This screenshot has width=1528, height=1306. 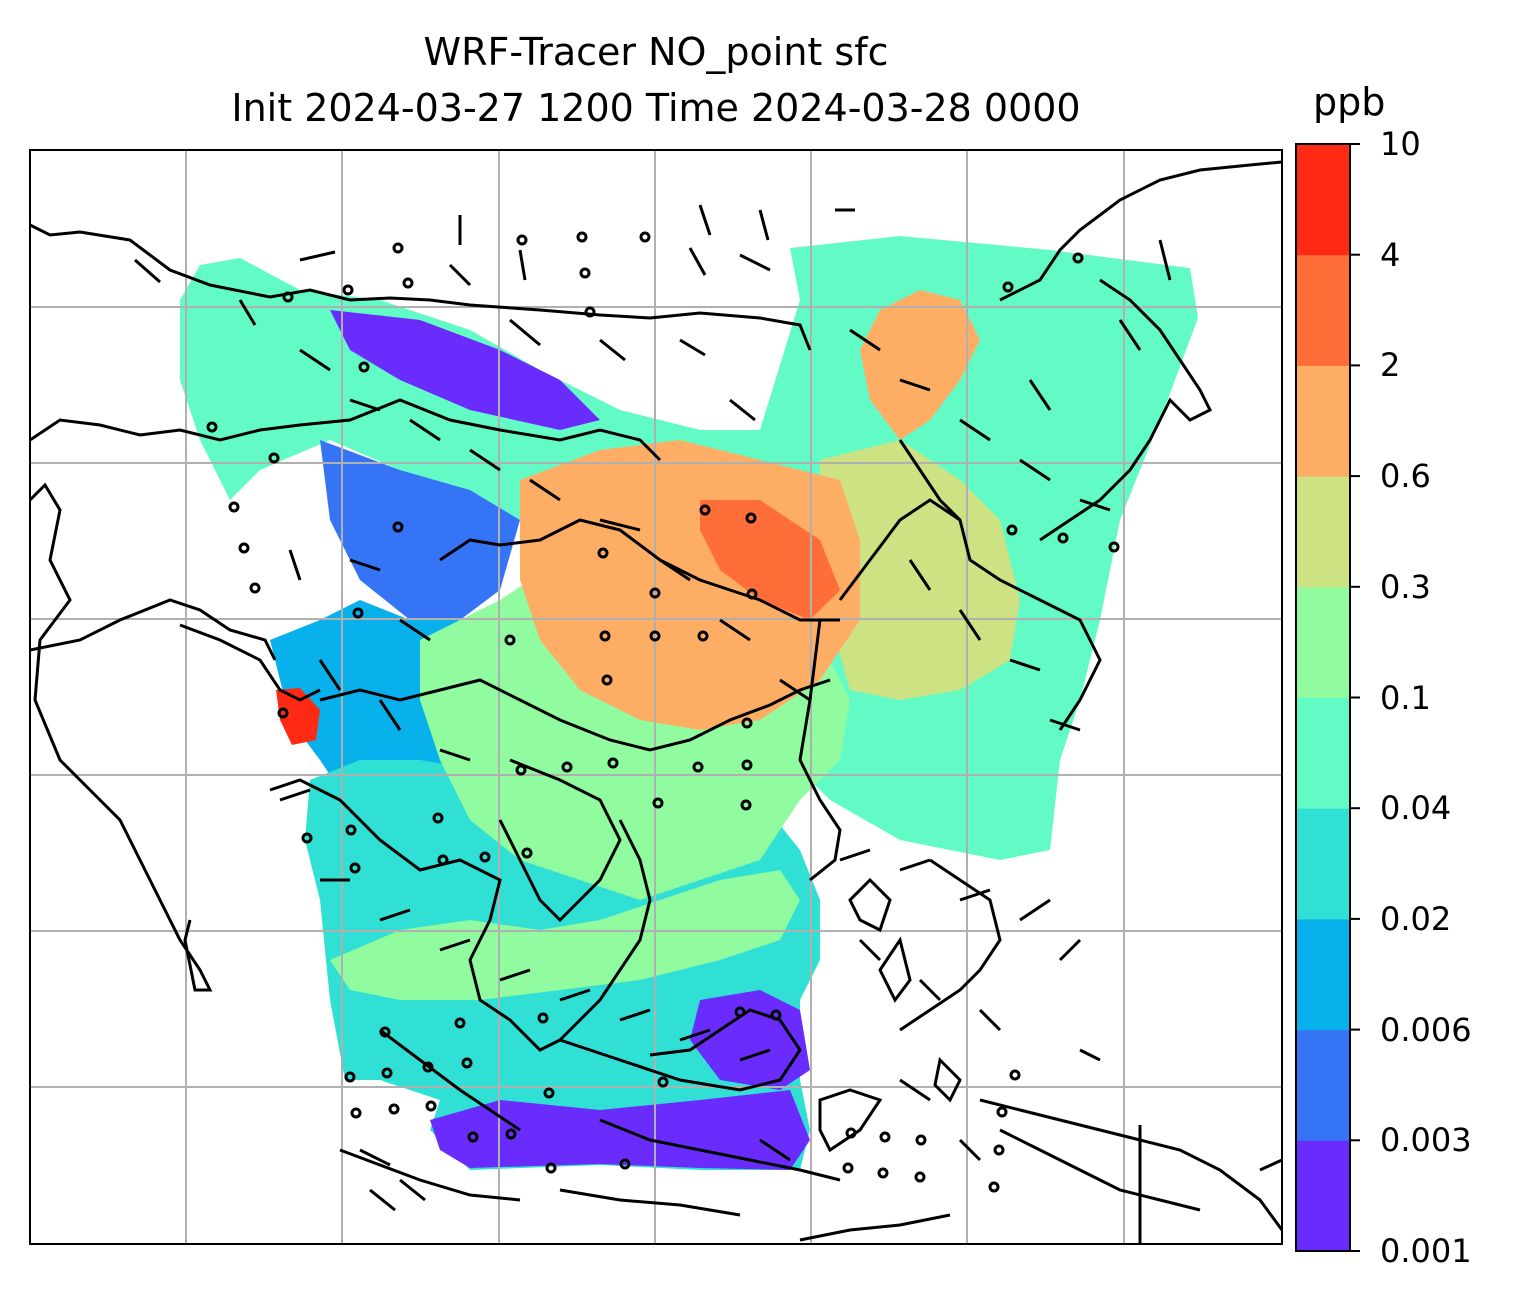 I want to click on colorbar-units: ppb, so click(x=1349, y=102).